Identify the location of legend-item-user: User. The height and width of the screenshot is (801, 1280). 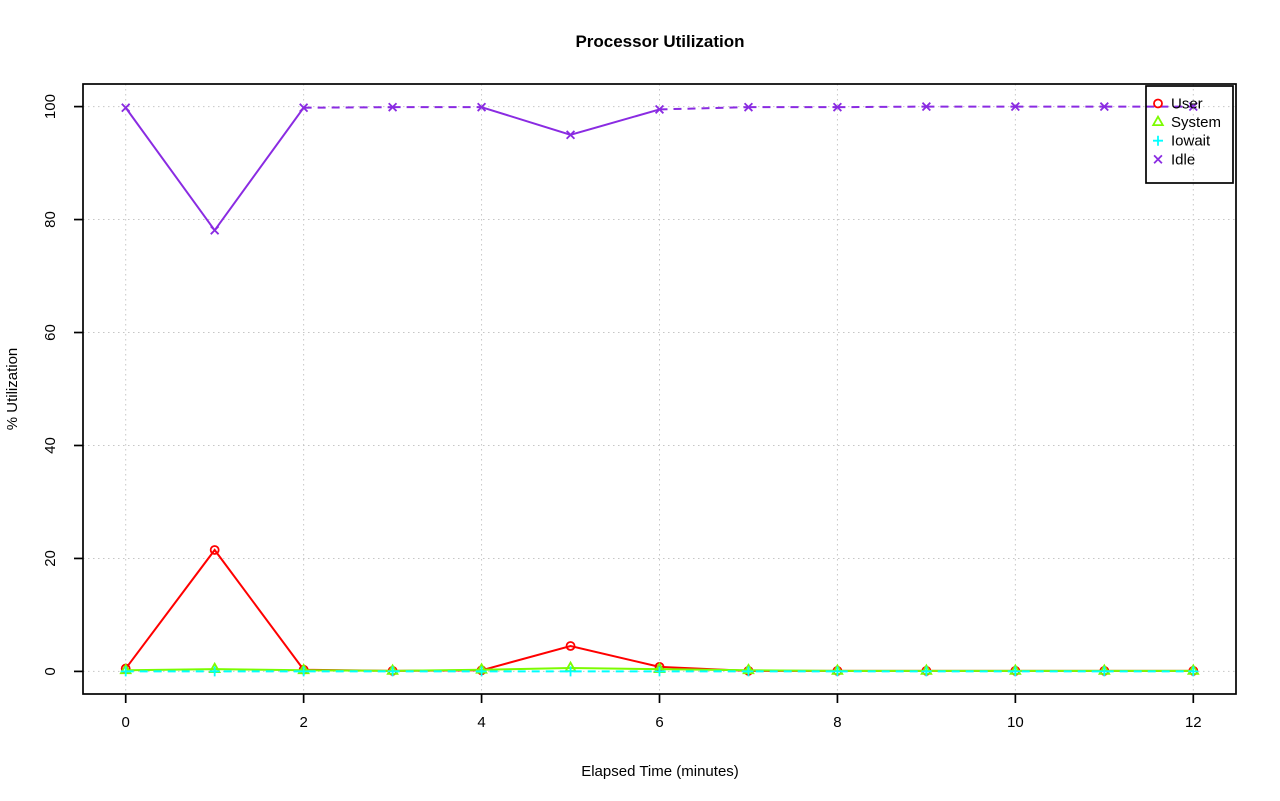
(1178, 104).